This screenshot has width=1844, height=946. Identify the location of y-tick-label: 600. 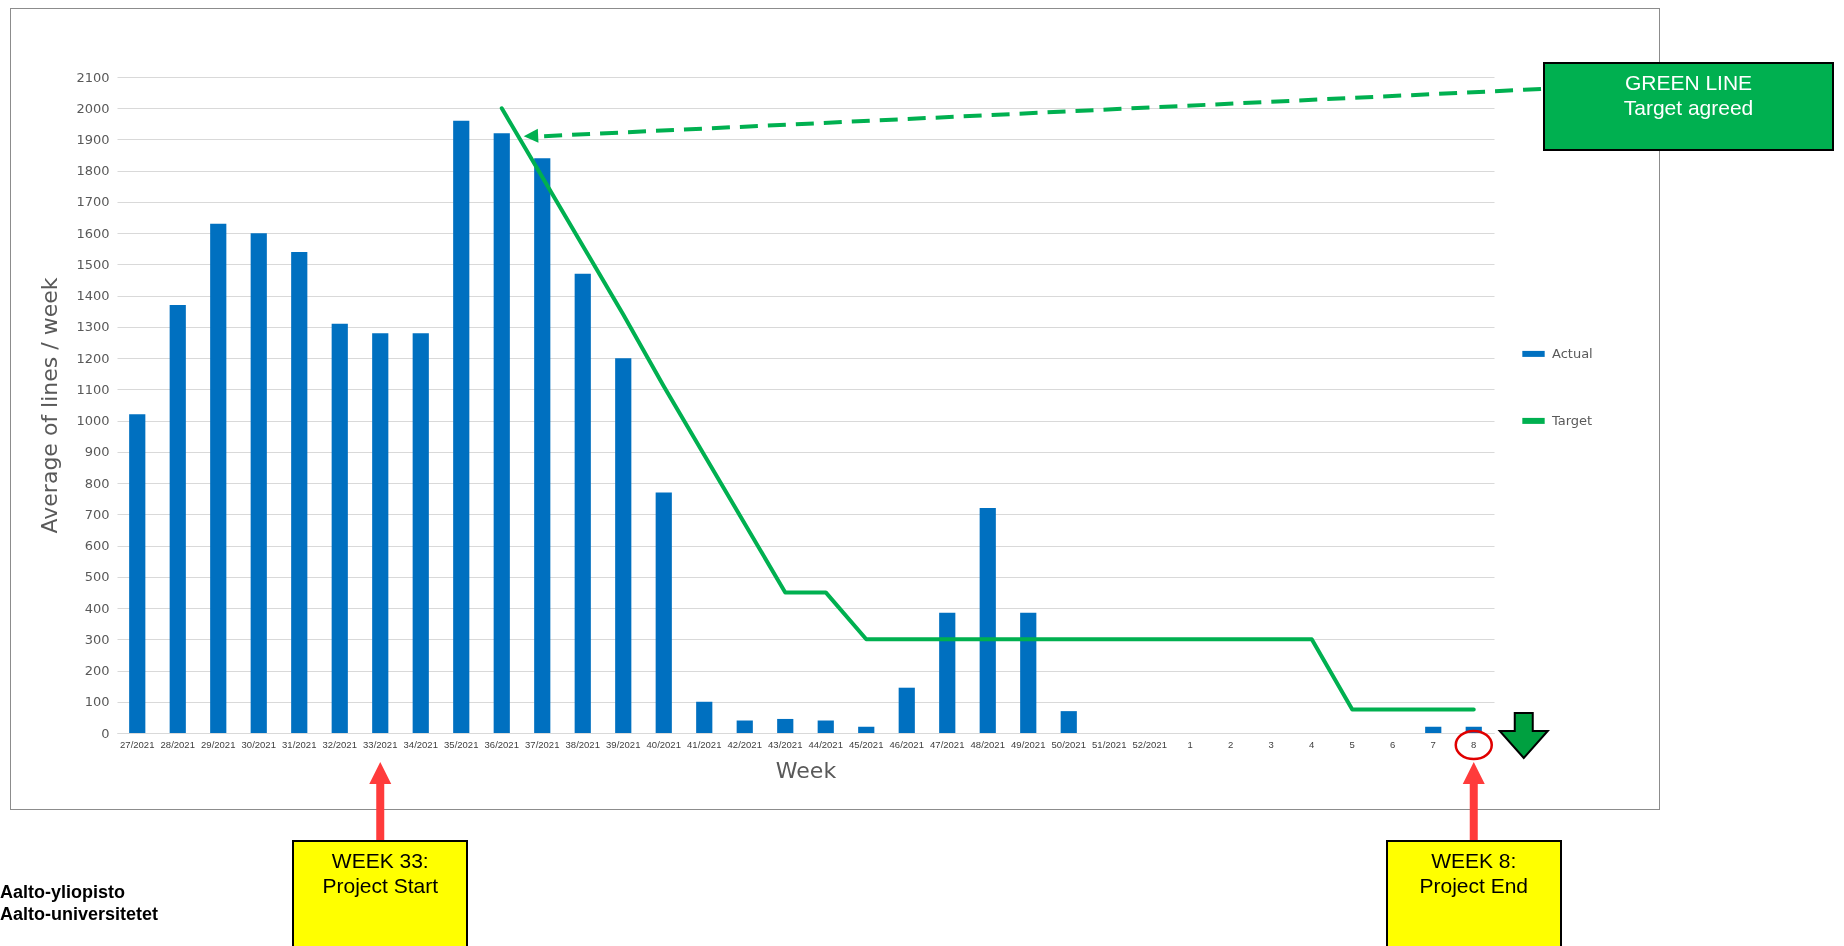
(97, 546).